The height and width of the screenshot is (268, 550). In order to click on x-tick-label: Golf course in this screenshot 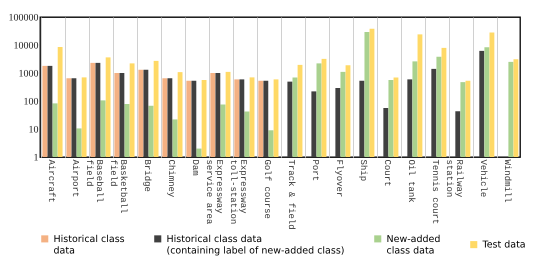, I will do `click(267, 189)`.